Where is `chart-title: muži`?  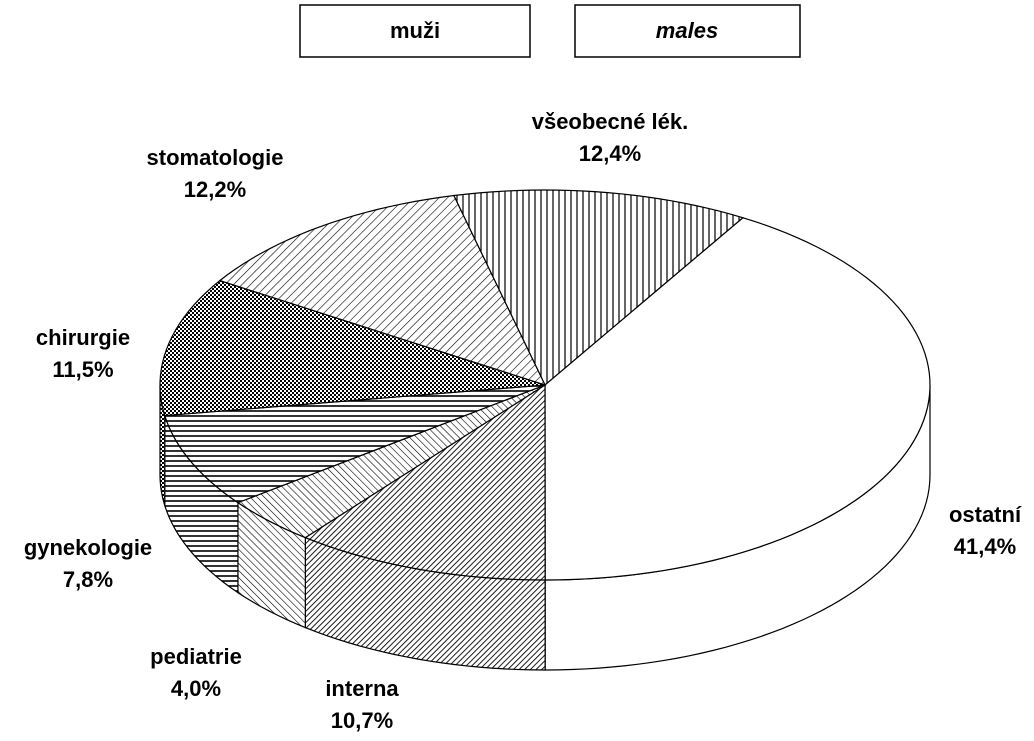
chart-title: muži is located at coordinates (415, 30).